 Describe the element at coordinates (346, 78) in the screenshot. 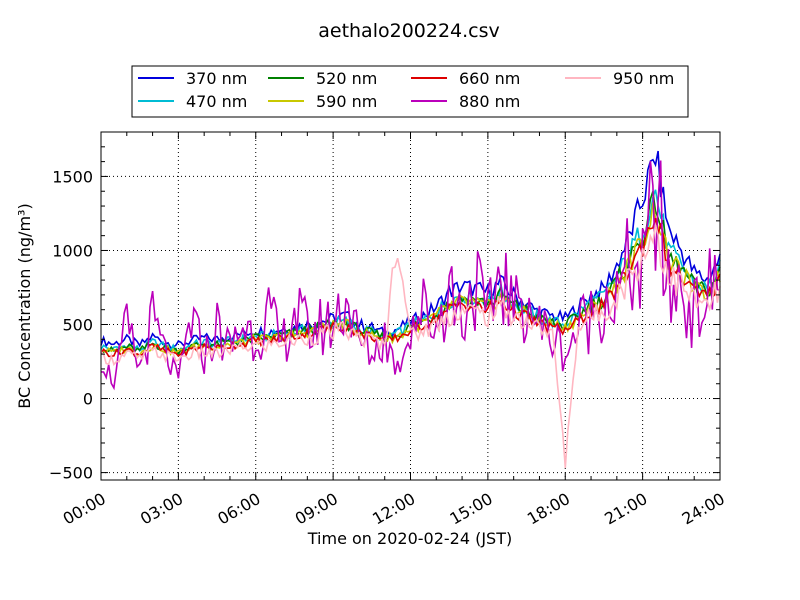

I see `legend-label: 520 nm` at that location.